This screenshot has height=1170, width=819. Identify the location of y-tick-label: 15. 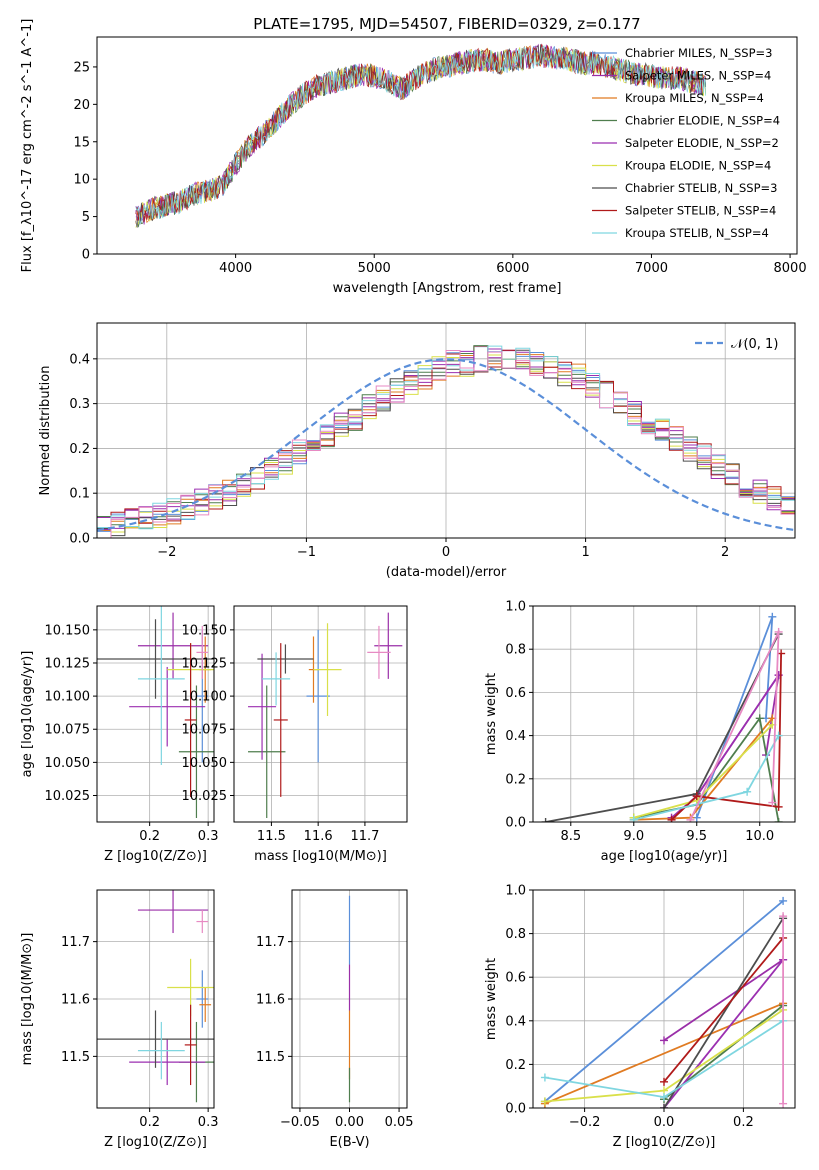
(81, 142).